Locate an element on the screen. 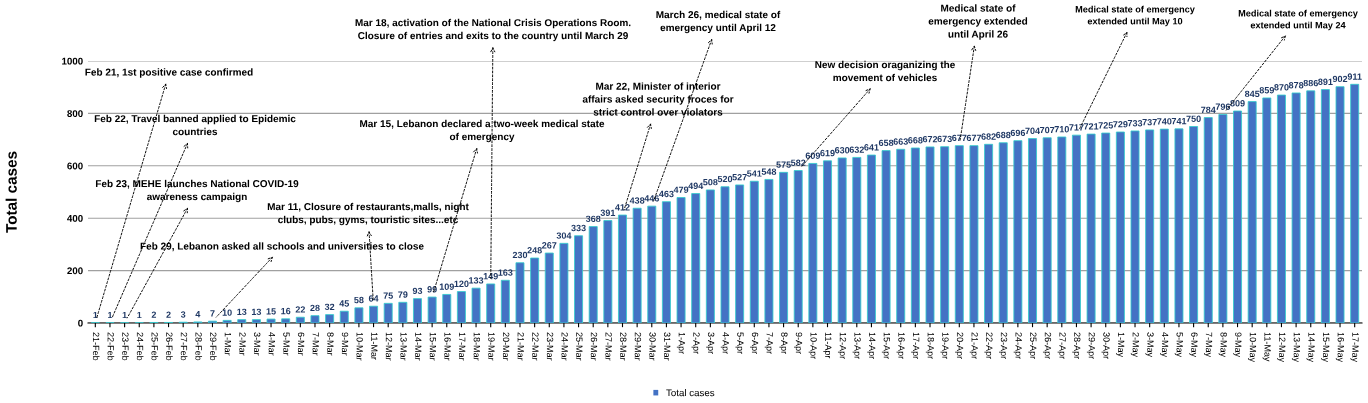  x-tick-label: 21-Apr is located at coordinates (973, 345).